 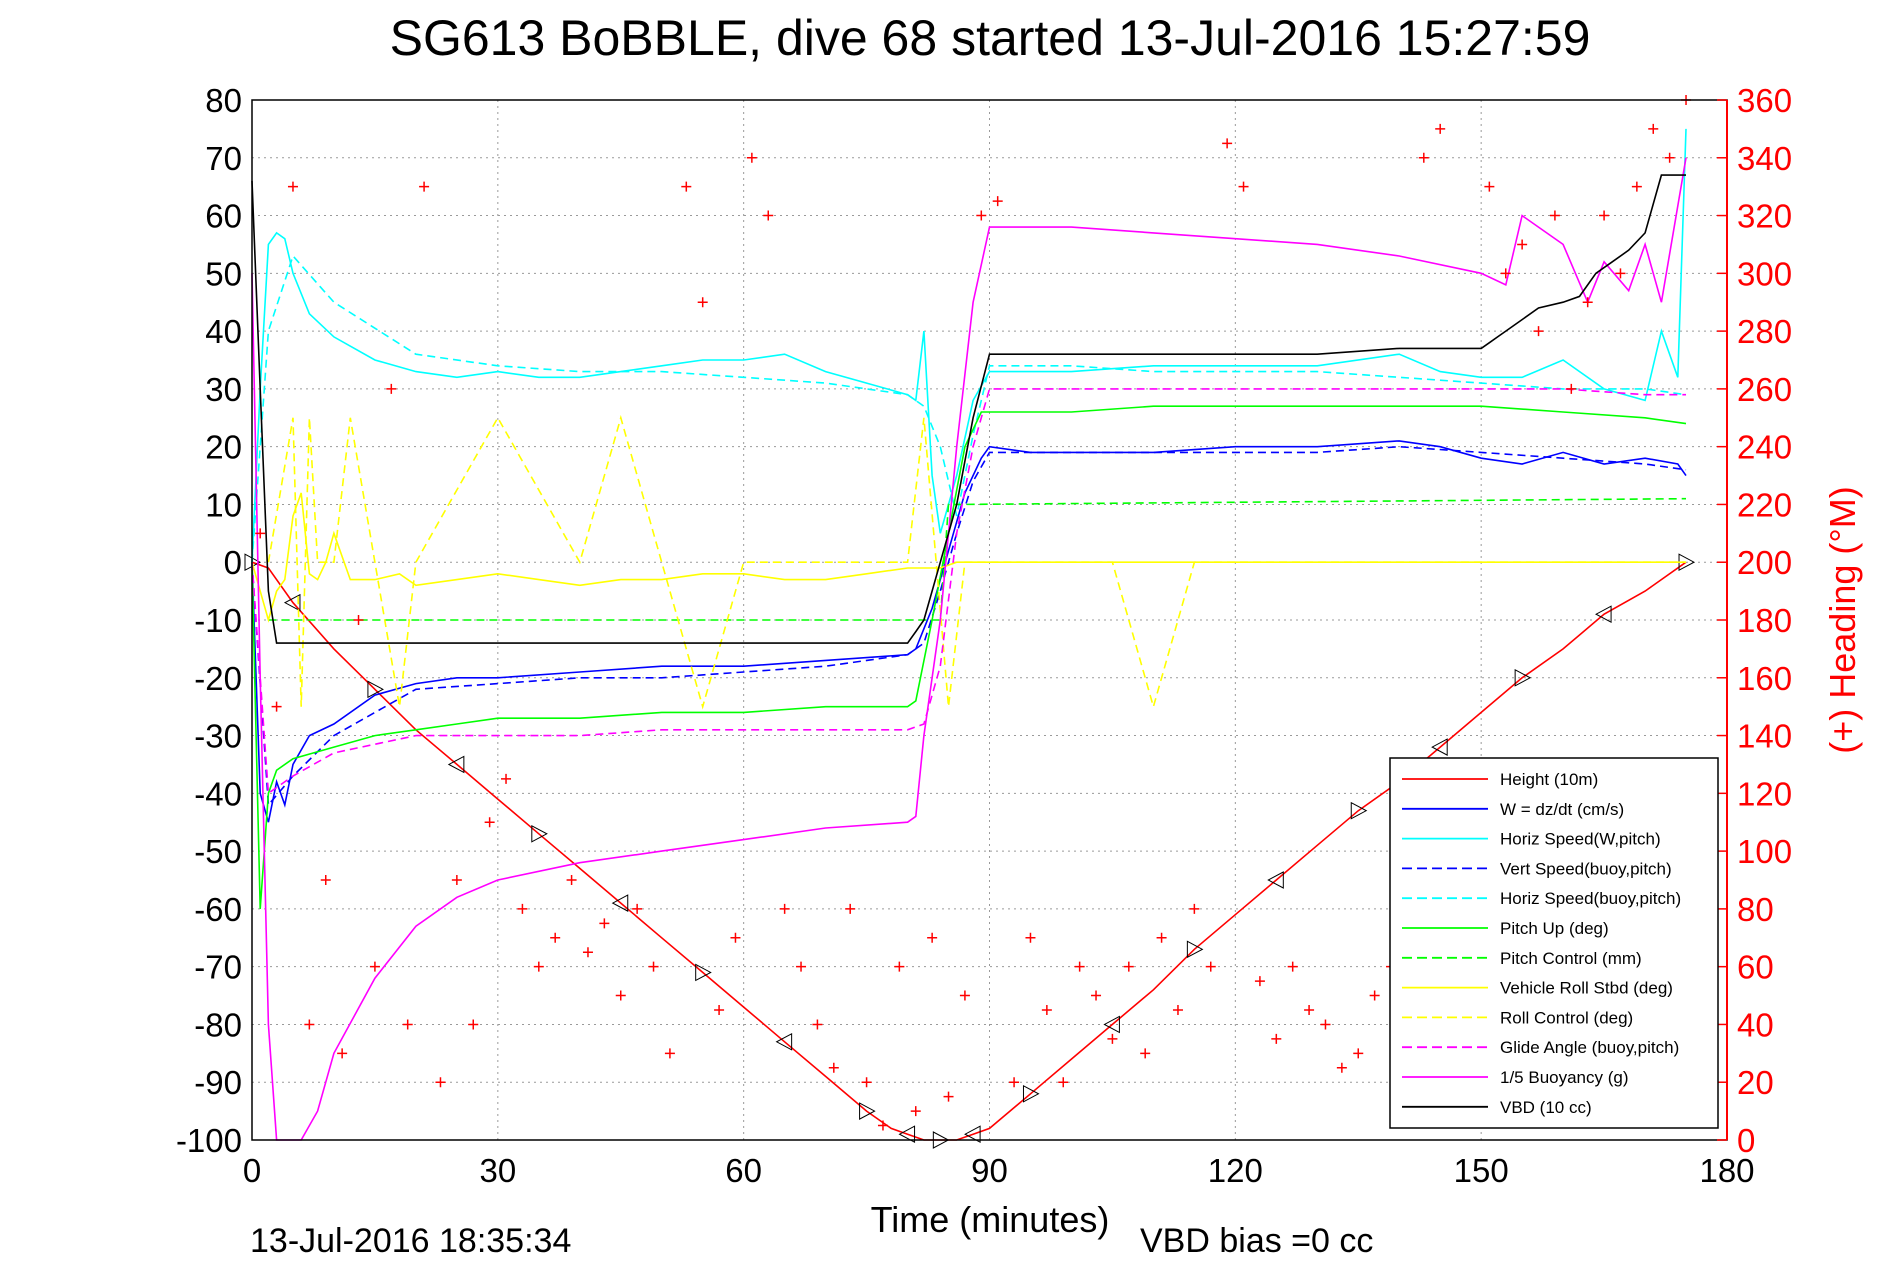 I want to click on legend-label: 1/5 Buoyancy (g), so click(x=1564, y=1077).